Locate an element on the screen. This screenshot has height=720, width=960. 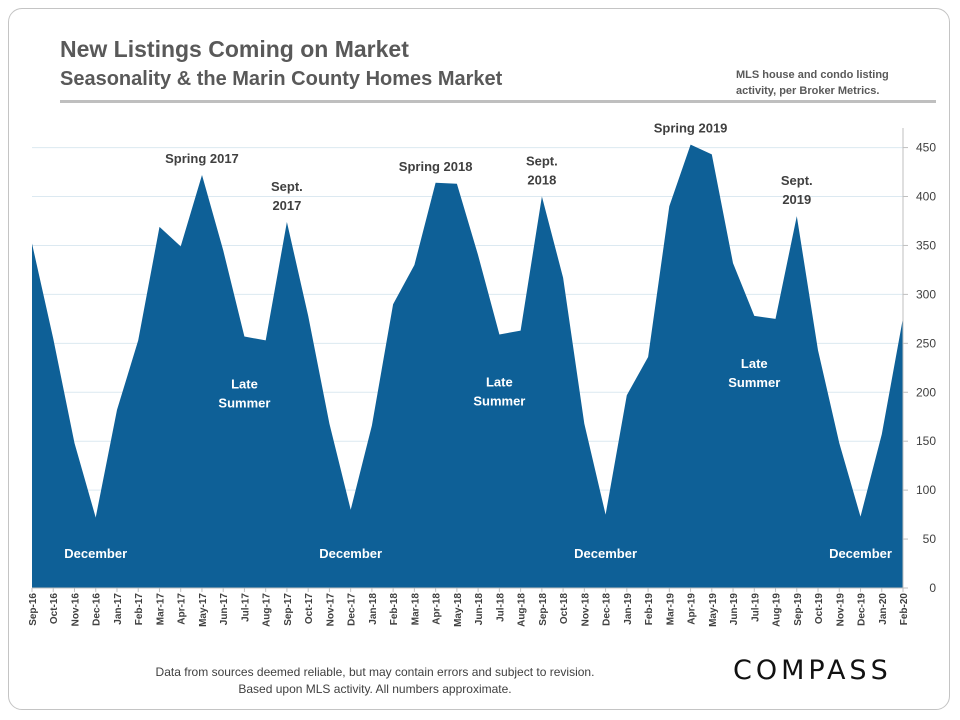
x-tick-label: Feb-19 is located at coordinates (649, 609).